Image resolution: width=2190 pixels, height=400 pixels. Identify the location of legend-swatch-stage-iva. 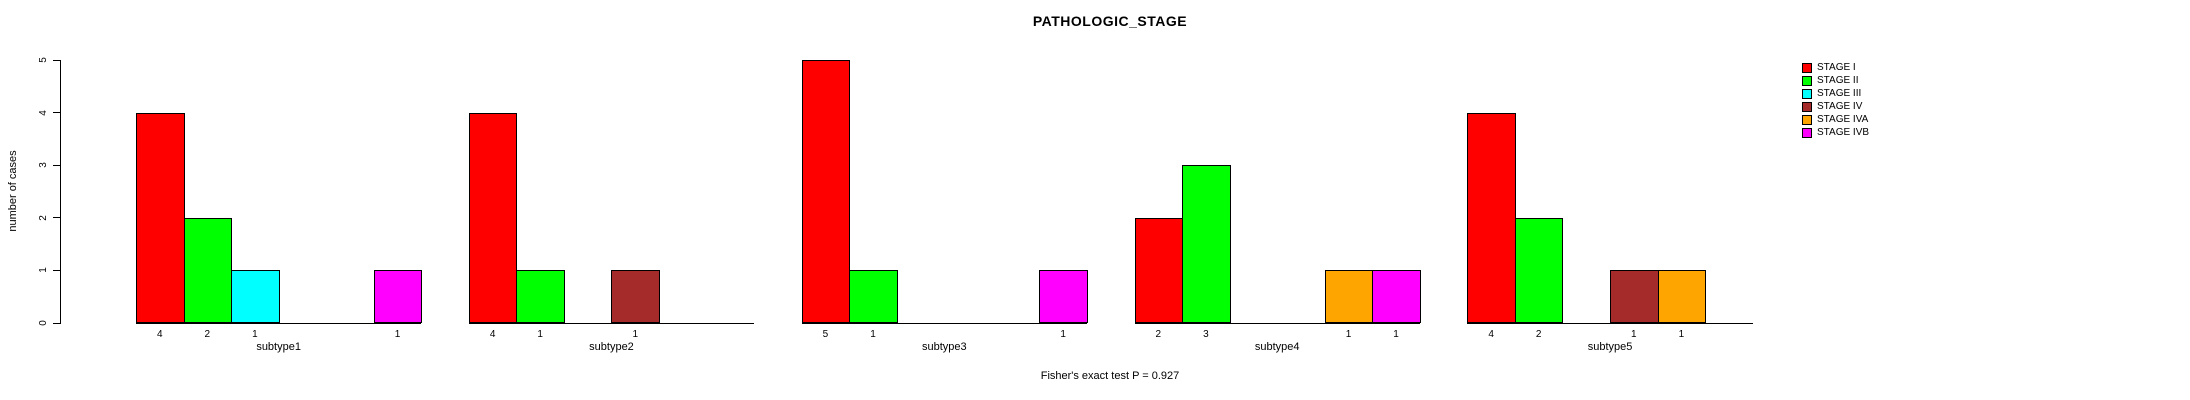
(1807, 119).